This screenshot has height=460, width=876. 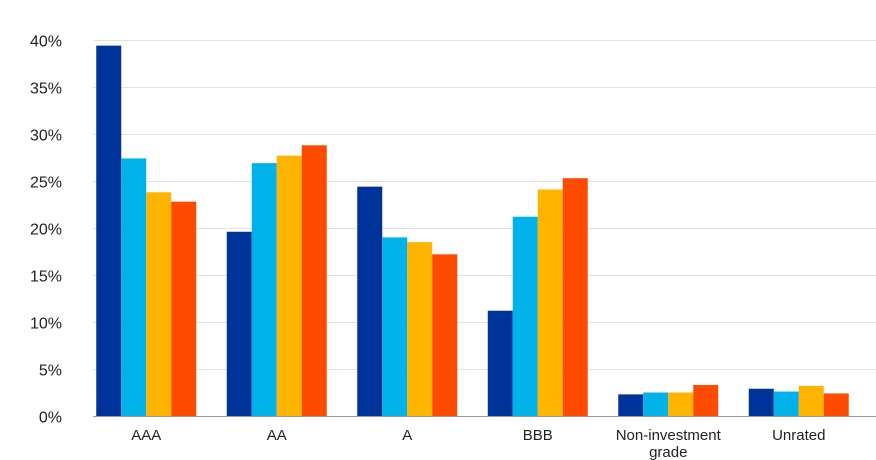 What do you see at coordinates (669, 443) in the screenshot?
I see `x-category-label: Non-investment grade` at bounding box center [669, 443].